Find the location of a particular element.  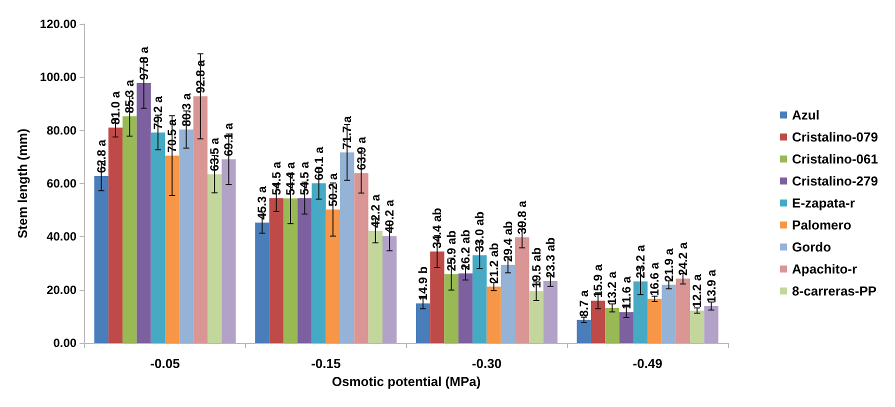

x-tick-label: -0.15 is located at coordinates (326, 363).